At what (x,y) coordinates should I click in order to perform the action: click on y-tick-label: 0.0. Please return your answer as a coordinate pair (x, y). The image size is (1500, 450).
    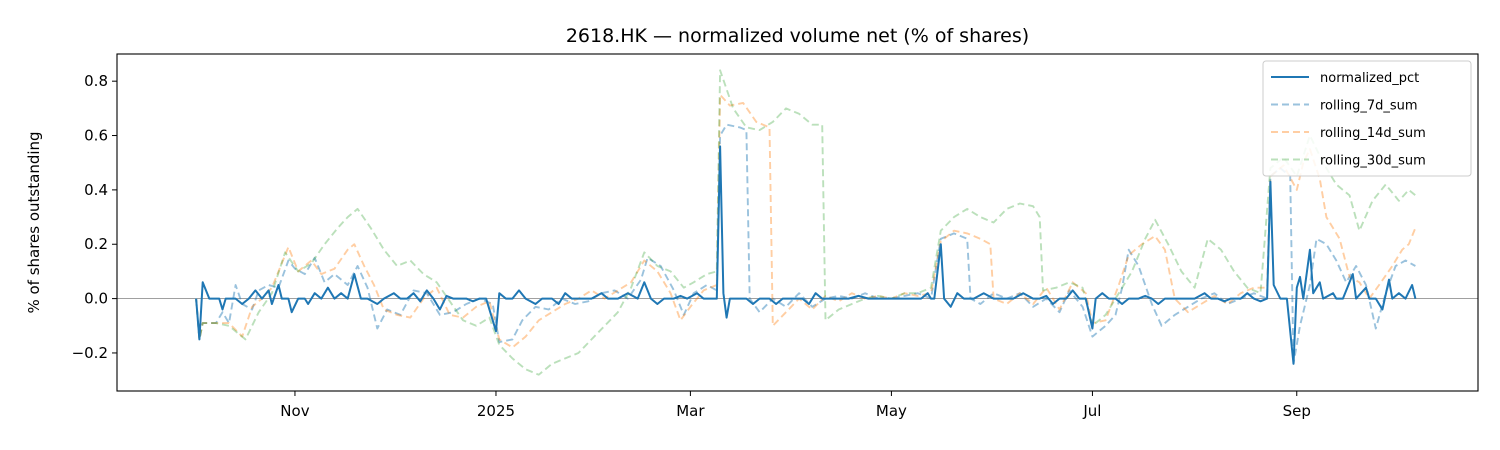
    Looking at the image, I should click on (96, 299).